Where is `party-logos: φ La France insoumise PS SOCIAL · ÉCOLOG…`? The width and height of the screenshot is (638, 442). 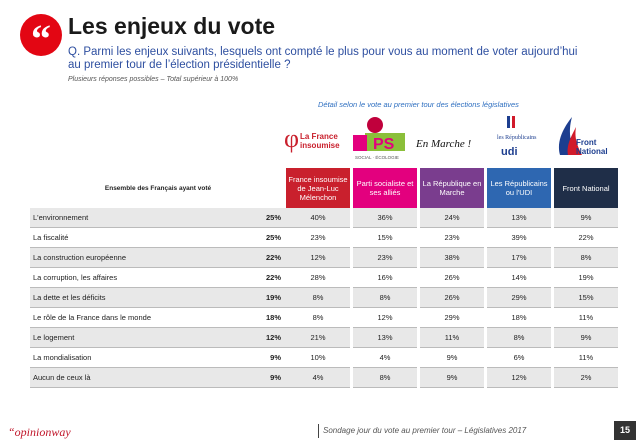 party-logos: φ La France insoumise PS SOCIAL · ÉCOLOG… is located at coordinates (445, 140).